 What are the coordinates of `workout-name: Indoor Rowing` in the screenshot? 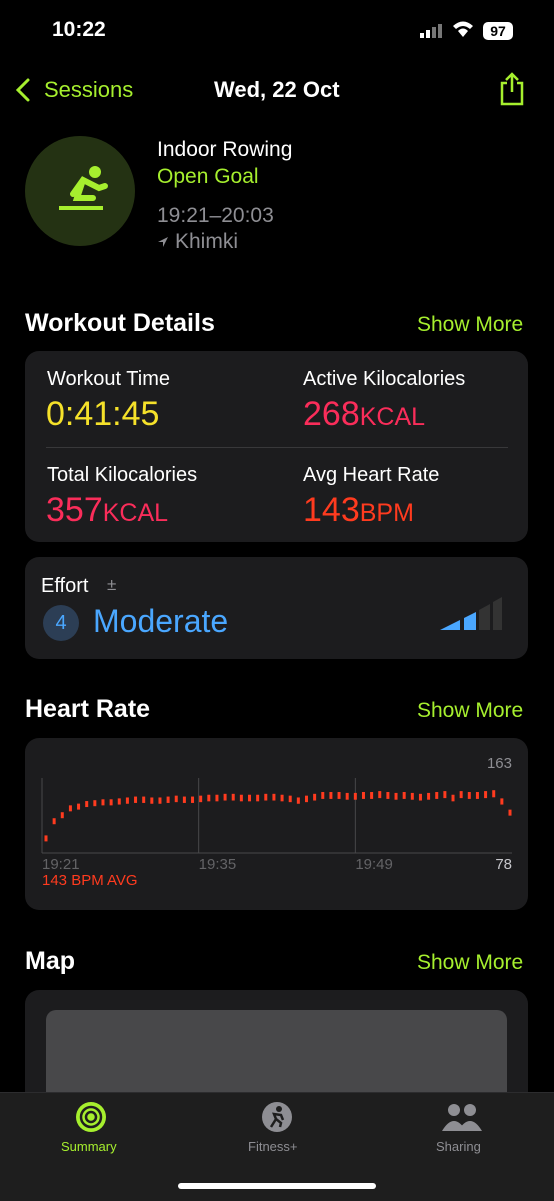 It's located at (225, 149).